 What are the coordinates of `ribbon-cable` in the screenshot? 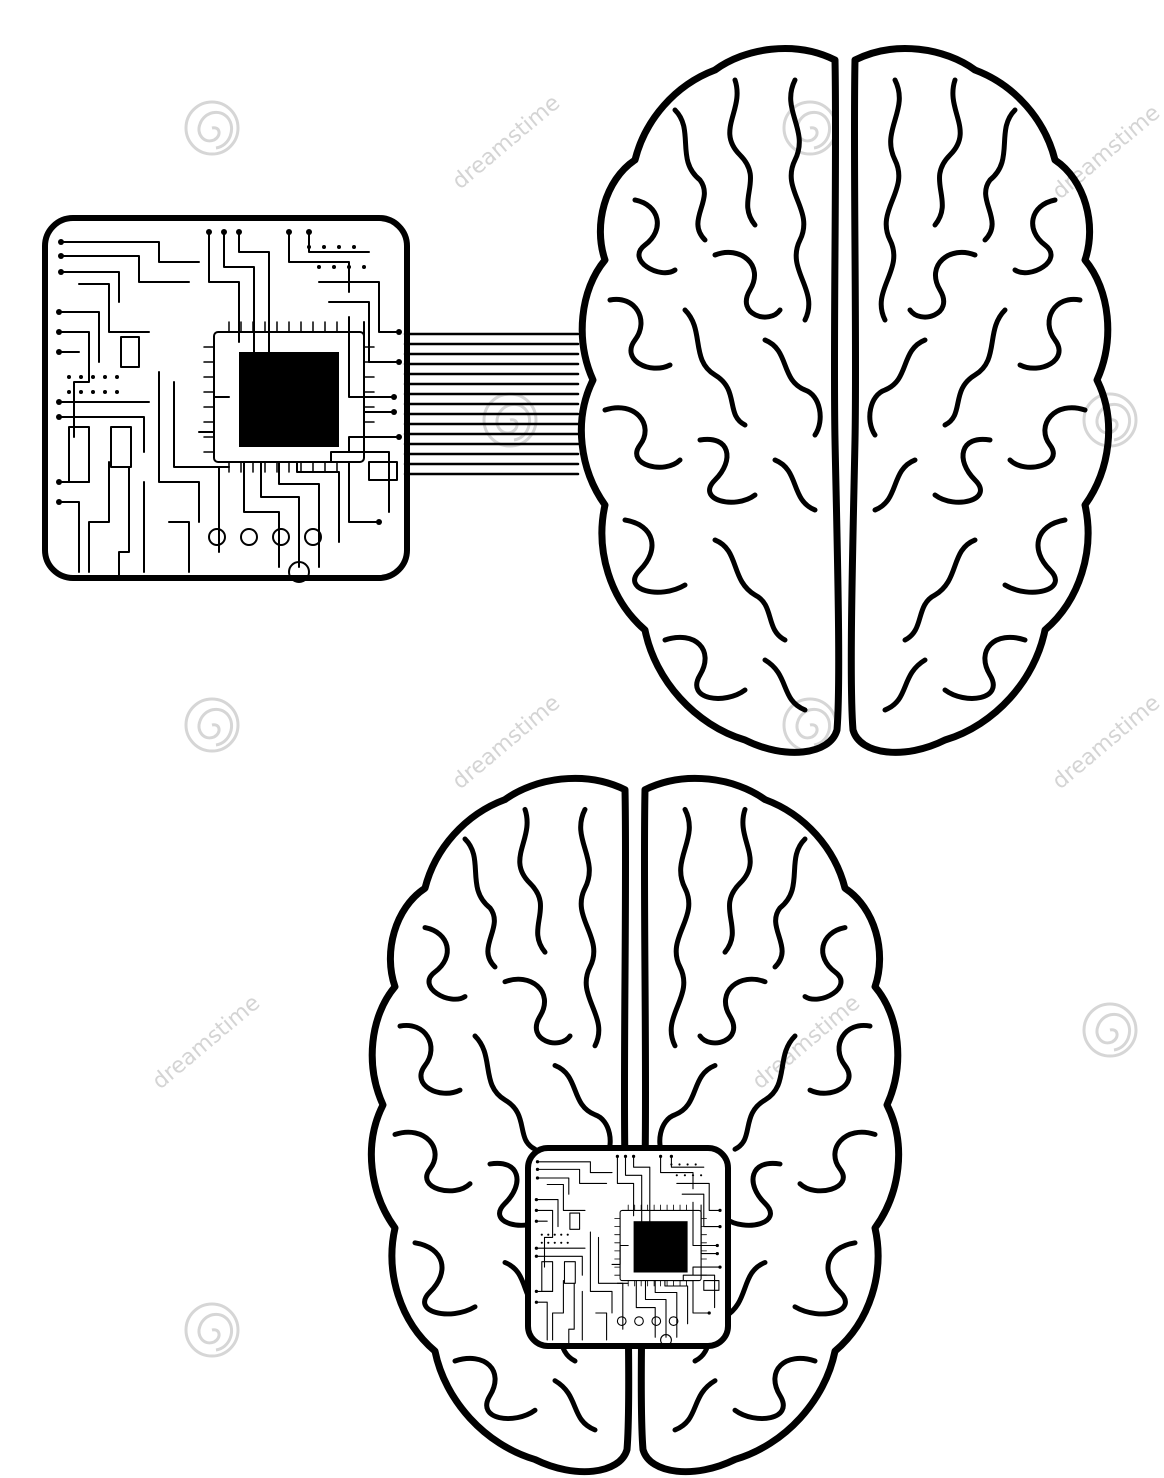 It's located at (491, 404).